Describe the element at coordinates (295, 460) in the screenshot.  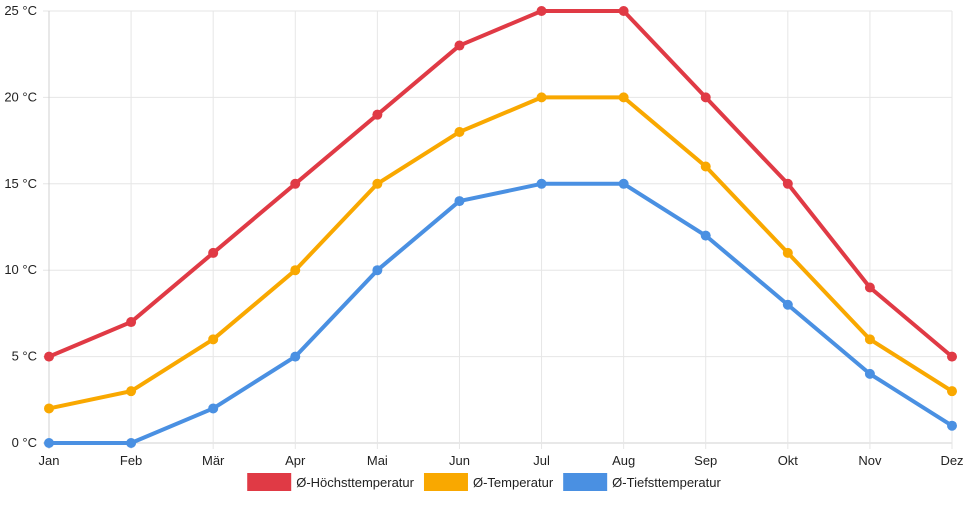
I see `x-tick-label: Apr` at that location.